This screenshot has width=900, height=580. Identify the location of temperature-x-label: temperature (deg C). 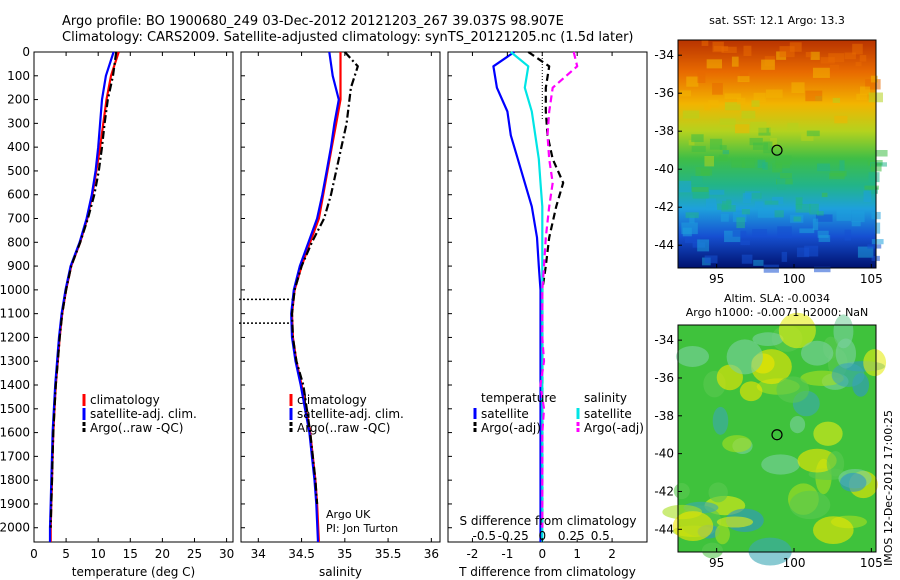
(133, 572).